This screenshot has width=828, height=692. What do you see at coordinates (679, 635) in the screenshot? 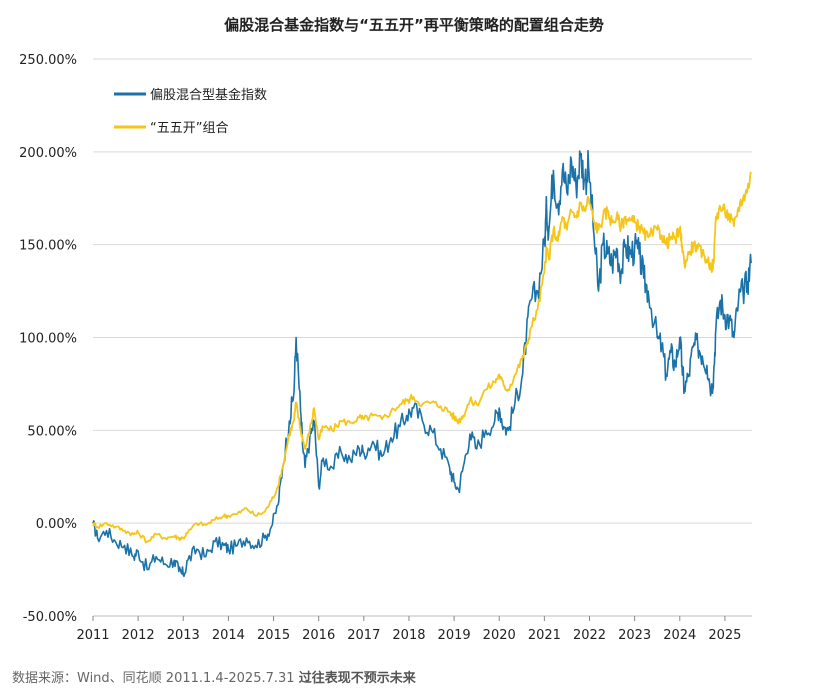
I see `x-tick-label: 2024` at bounding box center [679, 635].